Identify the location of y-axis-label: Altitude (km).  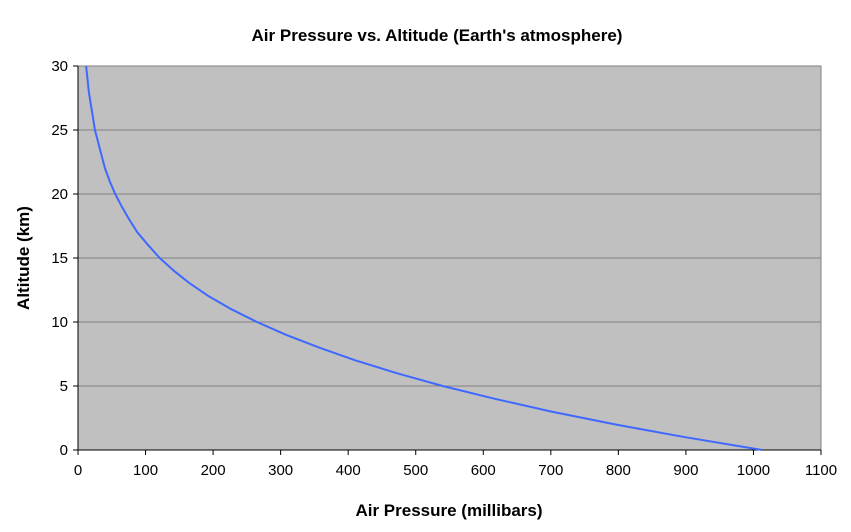
(23, 258).